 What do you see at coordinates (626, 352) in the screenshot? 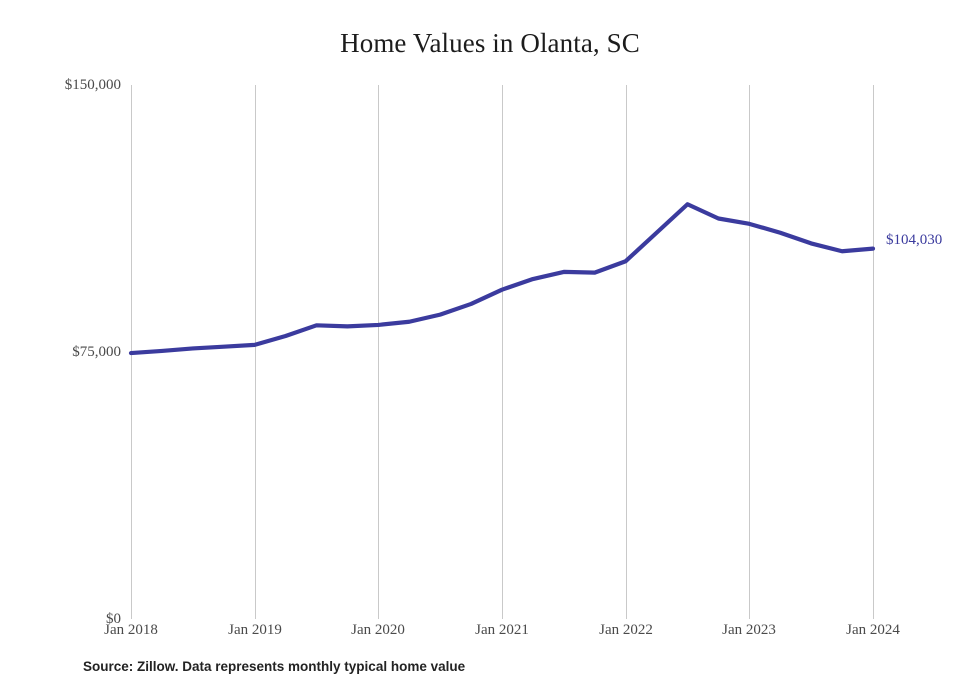
I see `gridline-jan-2022` at bounding box center [626, 352].